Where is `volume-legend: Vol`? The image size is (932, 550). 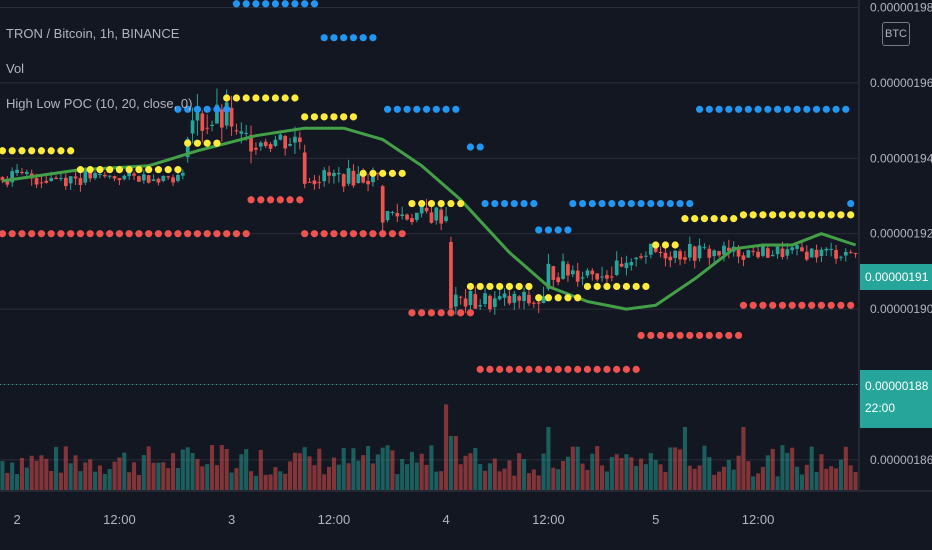 volume-legend: Vol is located at coordinates (15, 68).